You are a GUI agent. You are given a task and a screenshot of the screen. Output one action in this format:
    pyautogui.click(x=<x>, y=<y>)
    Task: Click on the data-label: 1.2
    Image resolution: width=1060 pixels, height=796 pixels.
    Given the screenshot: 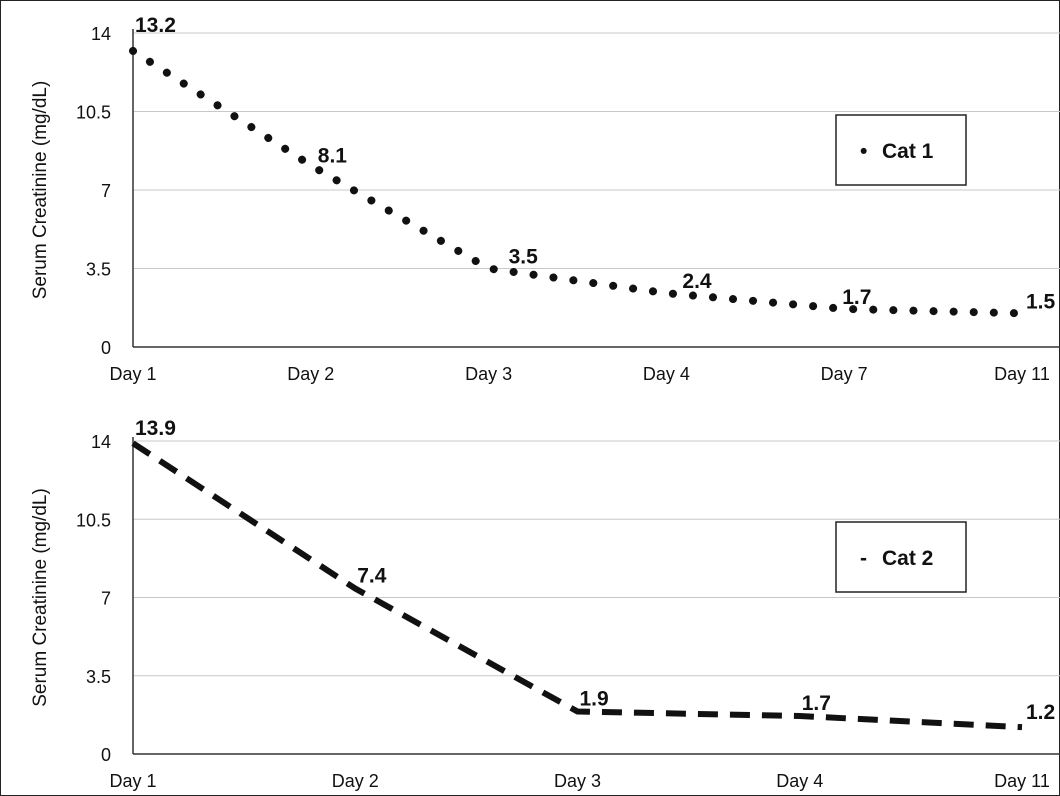 What is the action you would take?
    pyautogui.click(x=1040, y=712)
    